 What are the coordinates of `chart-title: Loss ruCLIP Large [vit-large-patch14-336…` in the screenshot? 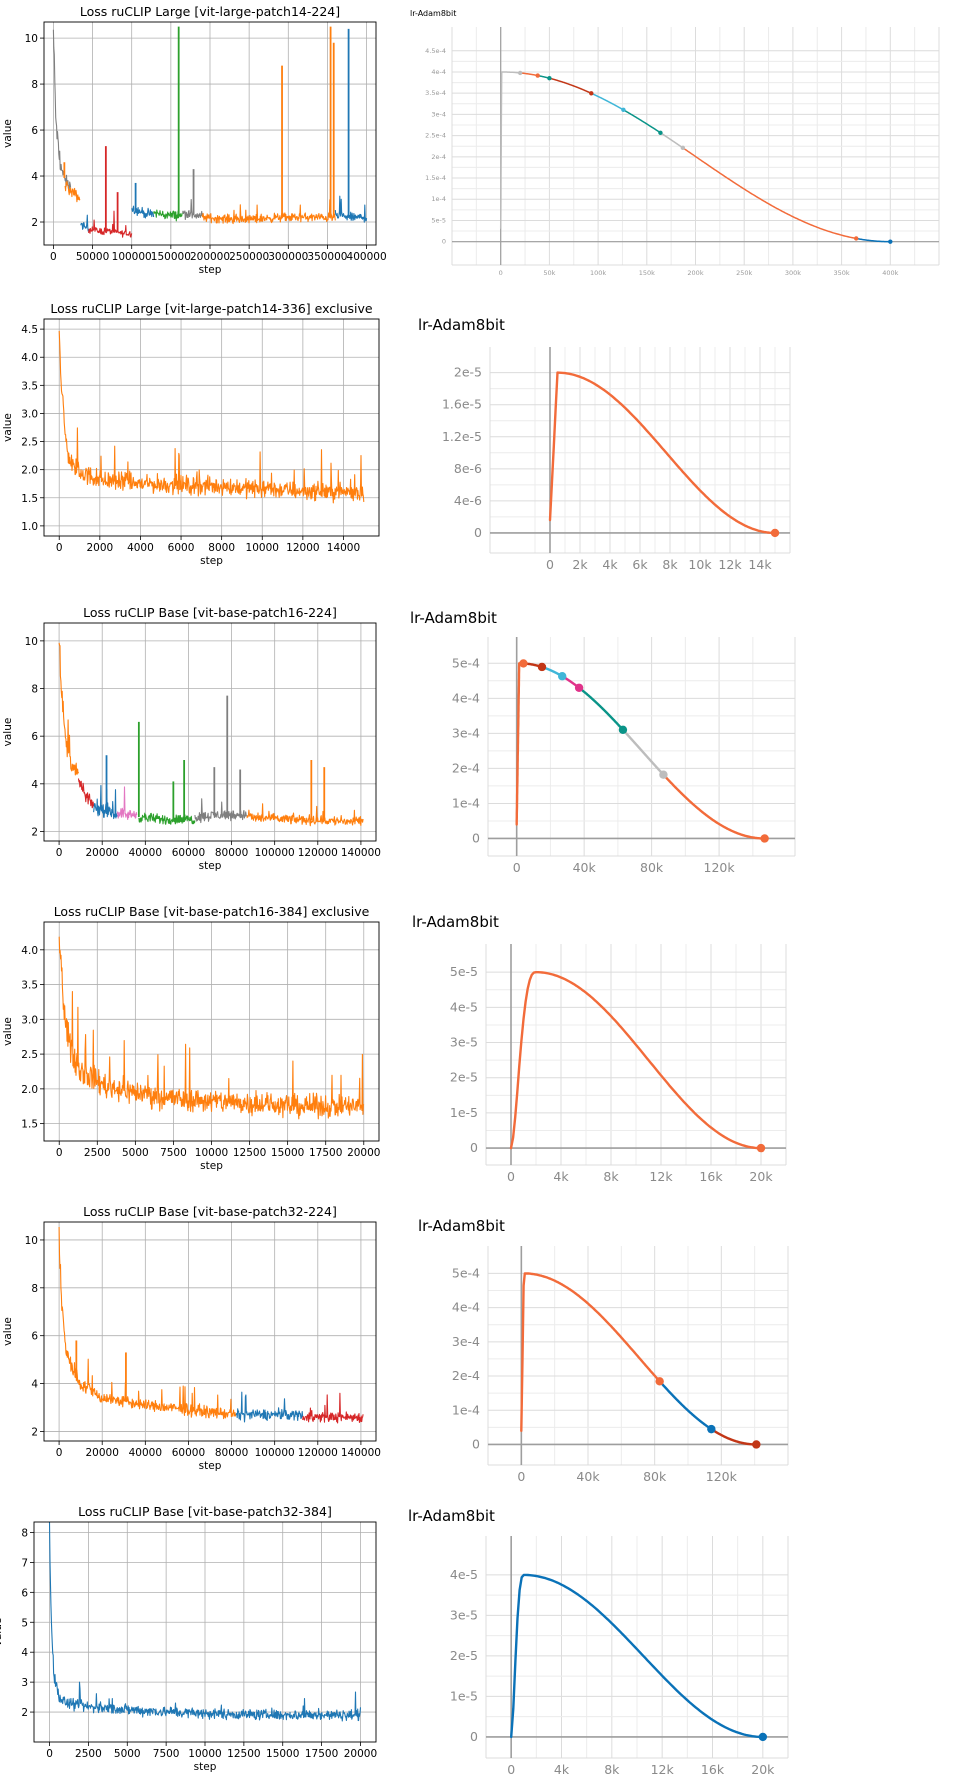 It's located at (211, 308).